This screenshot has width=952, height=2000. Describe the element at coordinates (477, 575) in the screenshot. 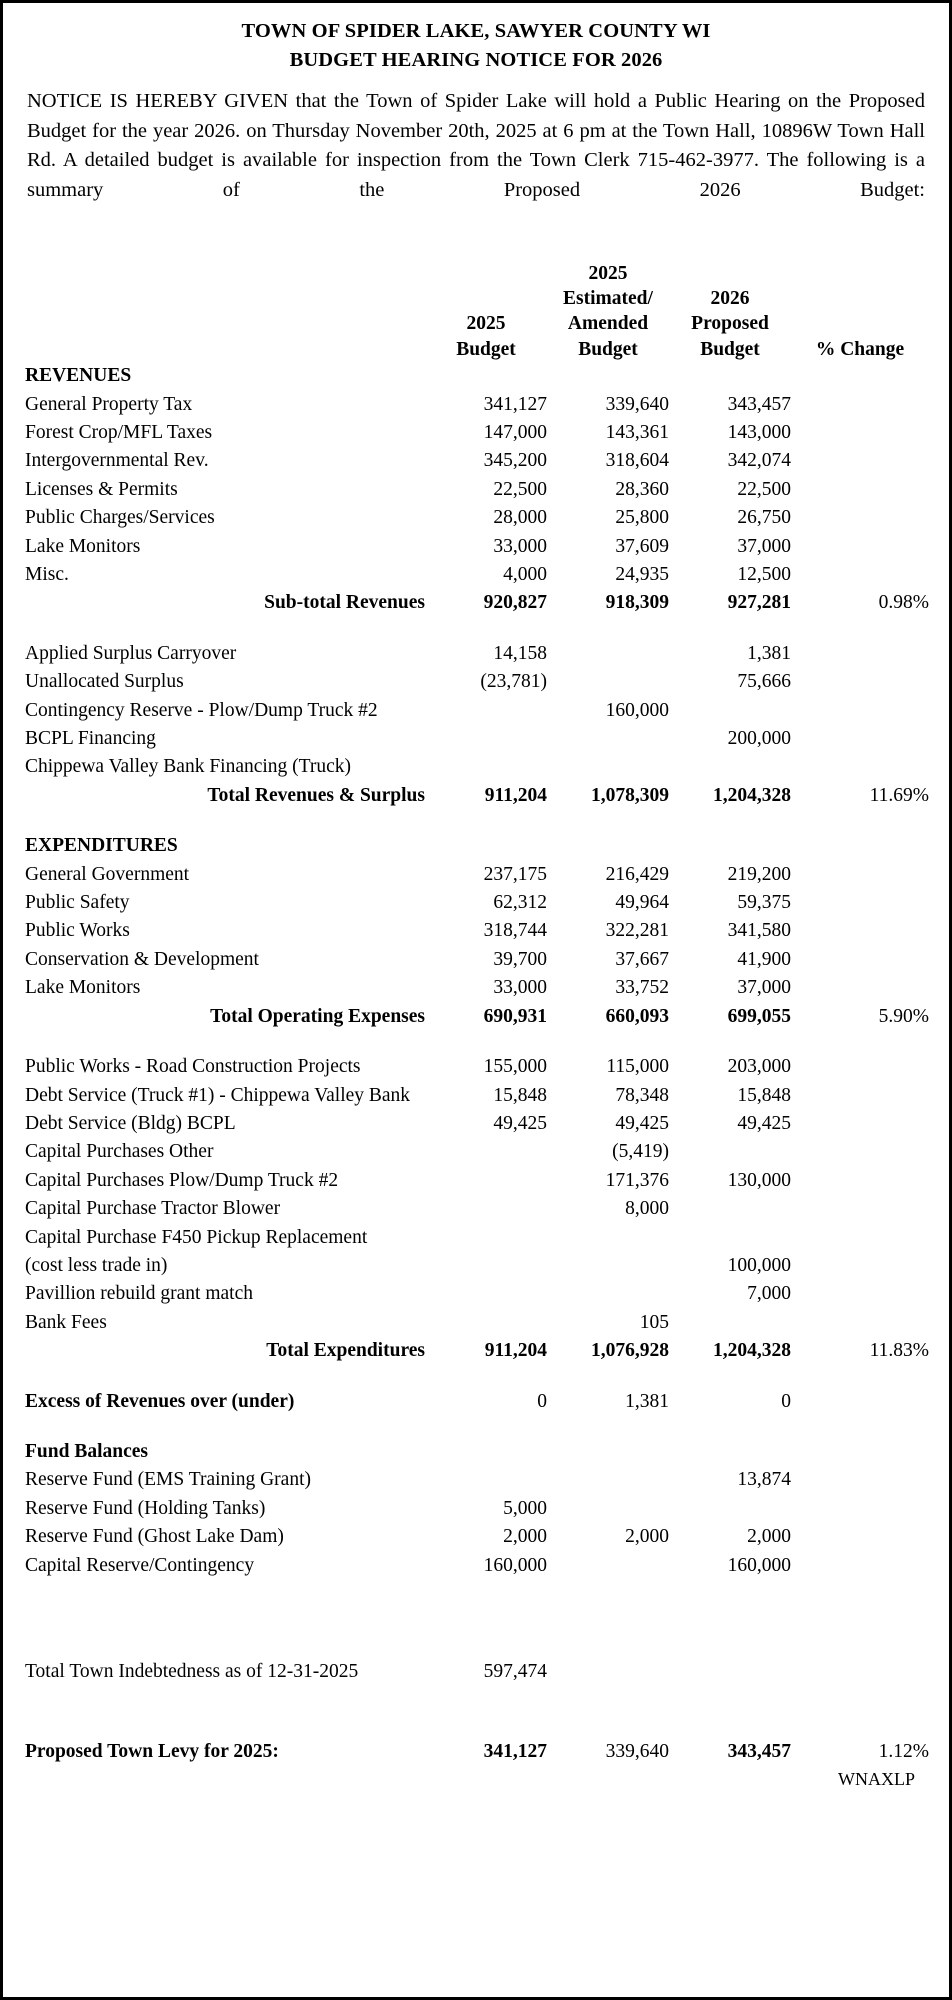

I see `table-row: Misc. 4,000 24,935 12,500` at that location.